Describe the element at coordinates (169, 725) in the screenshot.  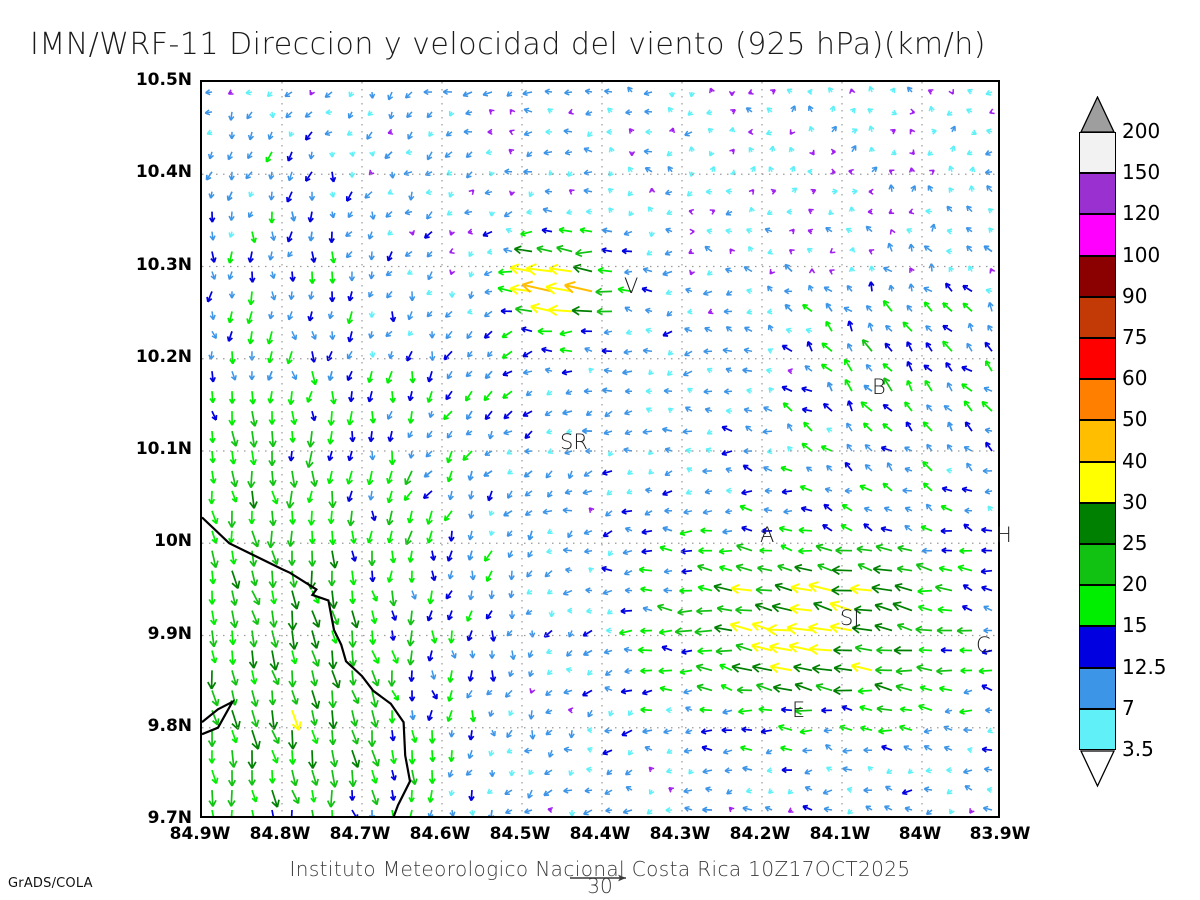
I see `y-axis-tick-label: 9.8N` at that location.